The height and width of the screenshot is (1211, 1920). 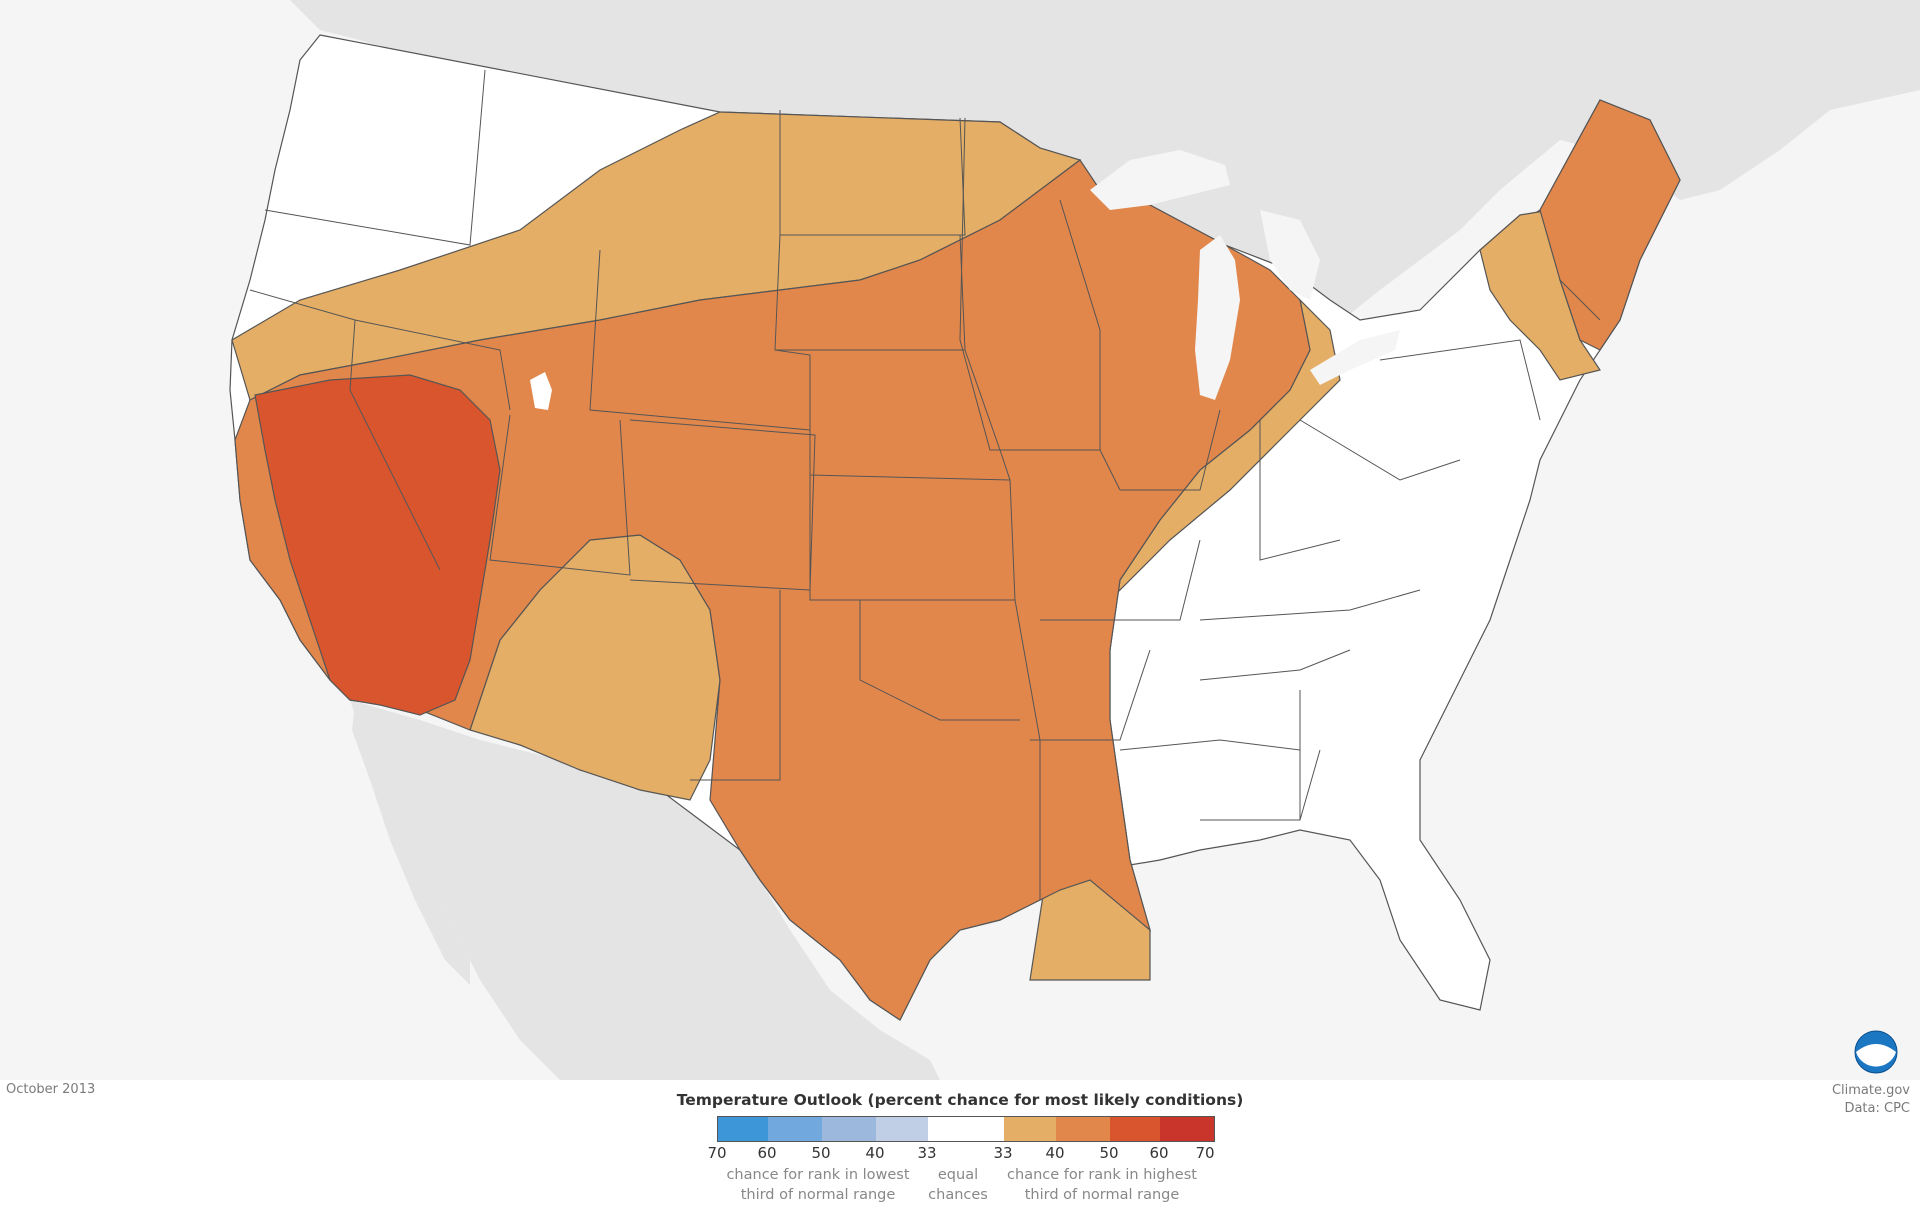 I want to click on mexico-land, so click(x=645, y=890).